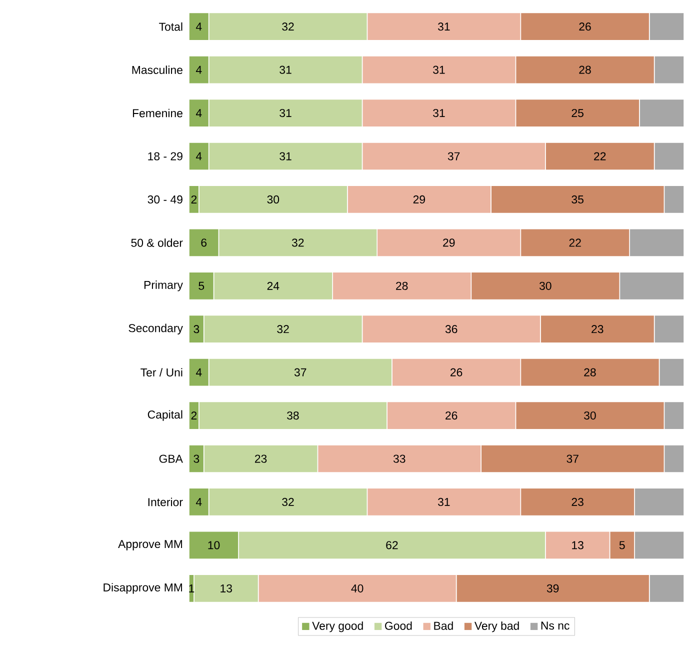  I want to click on legend-label: Very bad, so click(496, 626).